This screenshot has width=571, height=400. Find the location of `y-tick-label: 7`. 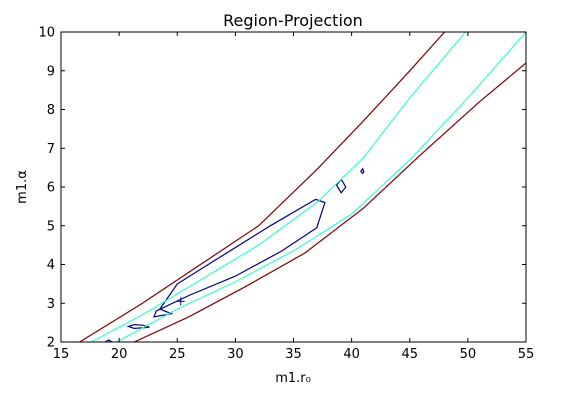

y-tick-label: 7 is located at coordinates (51, 149).